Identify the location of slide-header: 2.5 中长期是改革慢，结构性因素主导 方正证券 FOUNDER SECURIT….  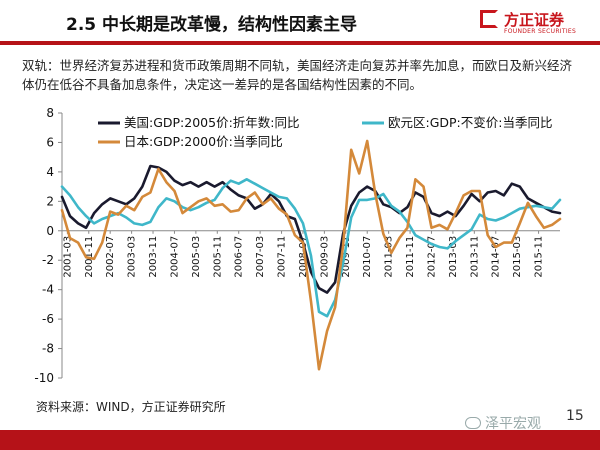
(300, 20).